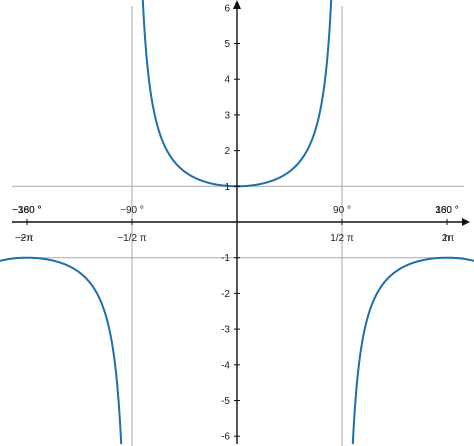  I want to click on x-radian-tick-label: π, so click(447, 238).